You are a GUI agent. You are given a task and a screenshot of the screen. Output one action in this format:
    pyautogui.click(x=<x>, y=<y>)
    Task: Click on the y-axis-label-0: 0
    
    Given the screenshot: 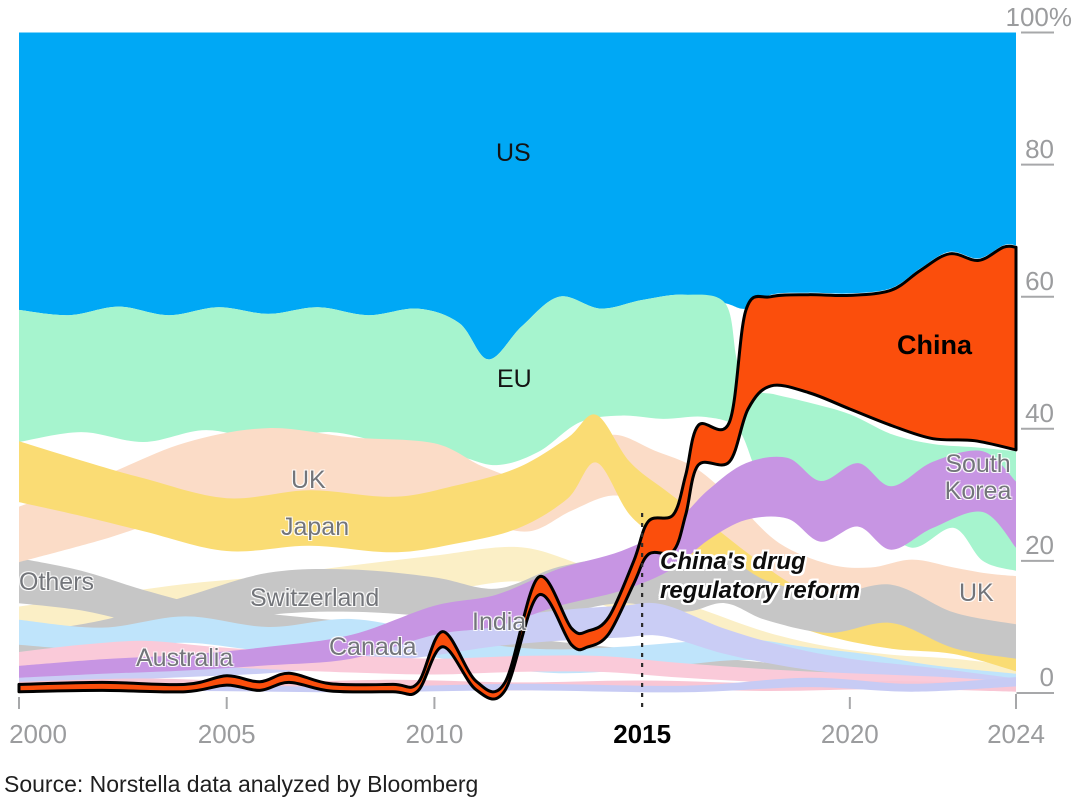 What is the action you would take?
    pyautogui.click(x=1046, y=677)
    